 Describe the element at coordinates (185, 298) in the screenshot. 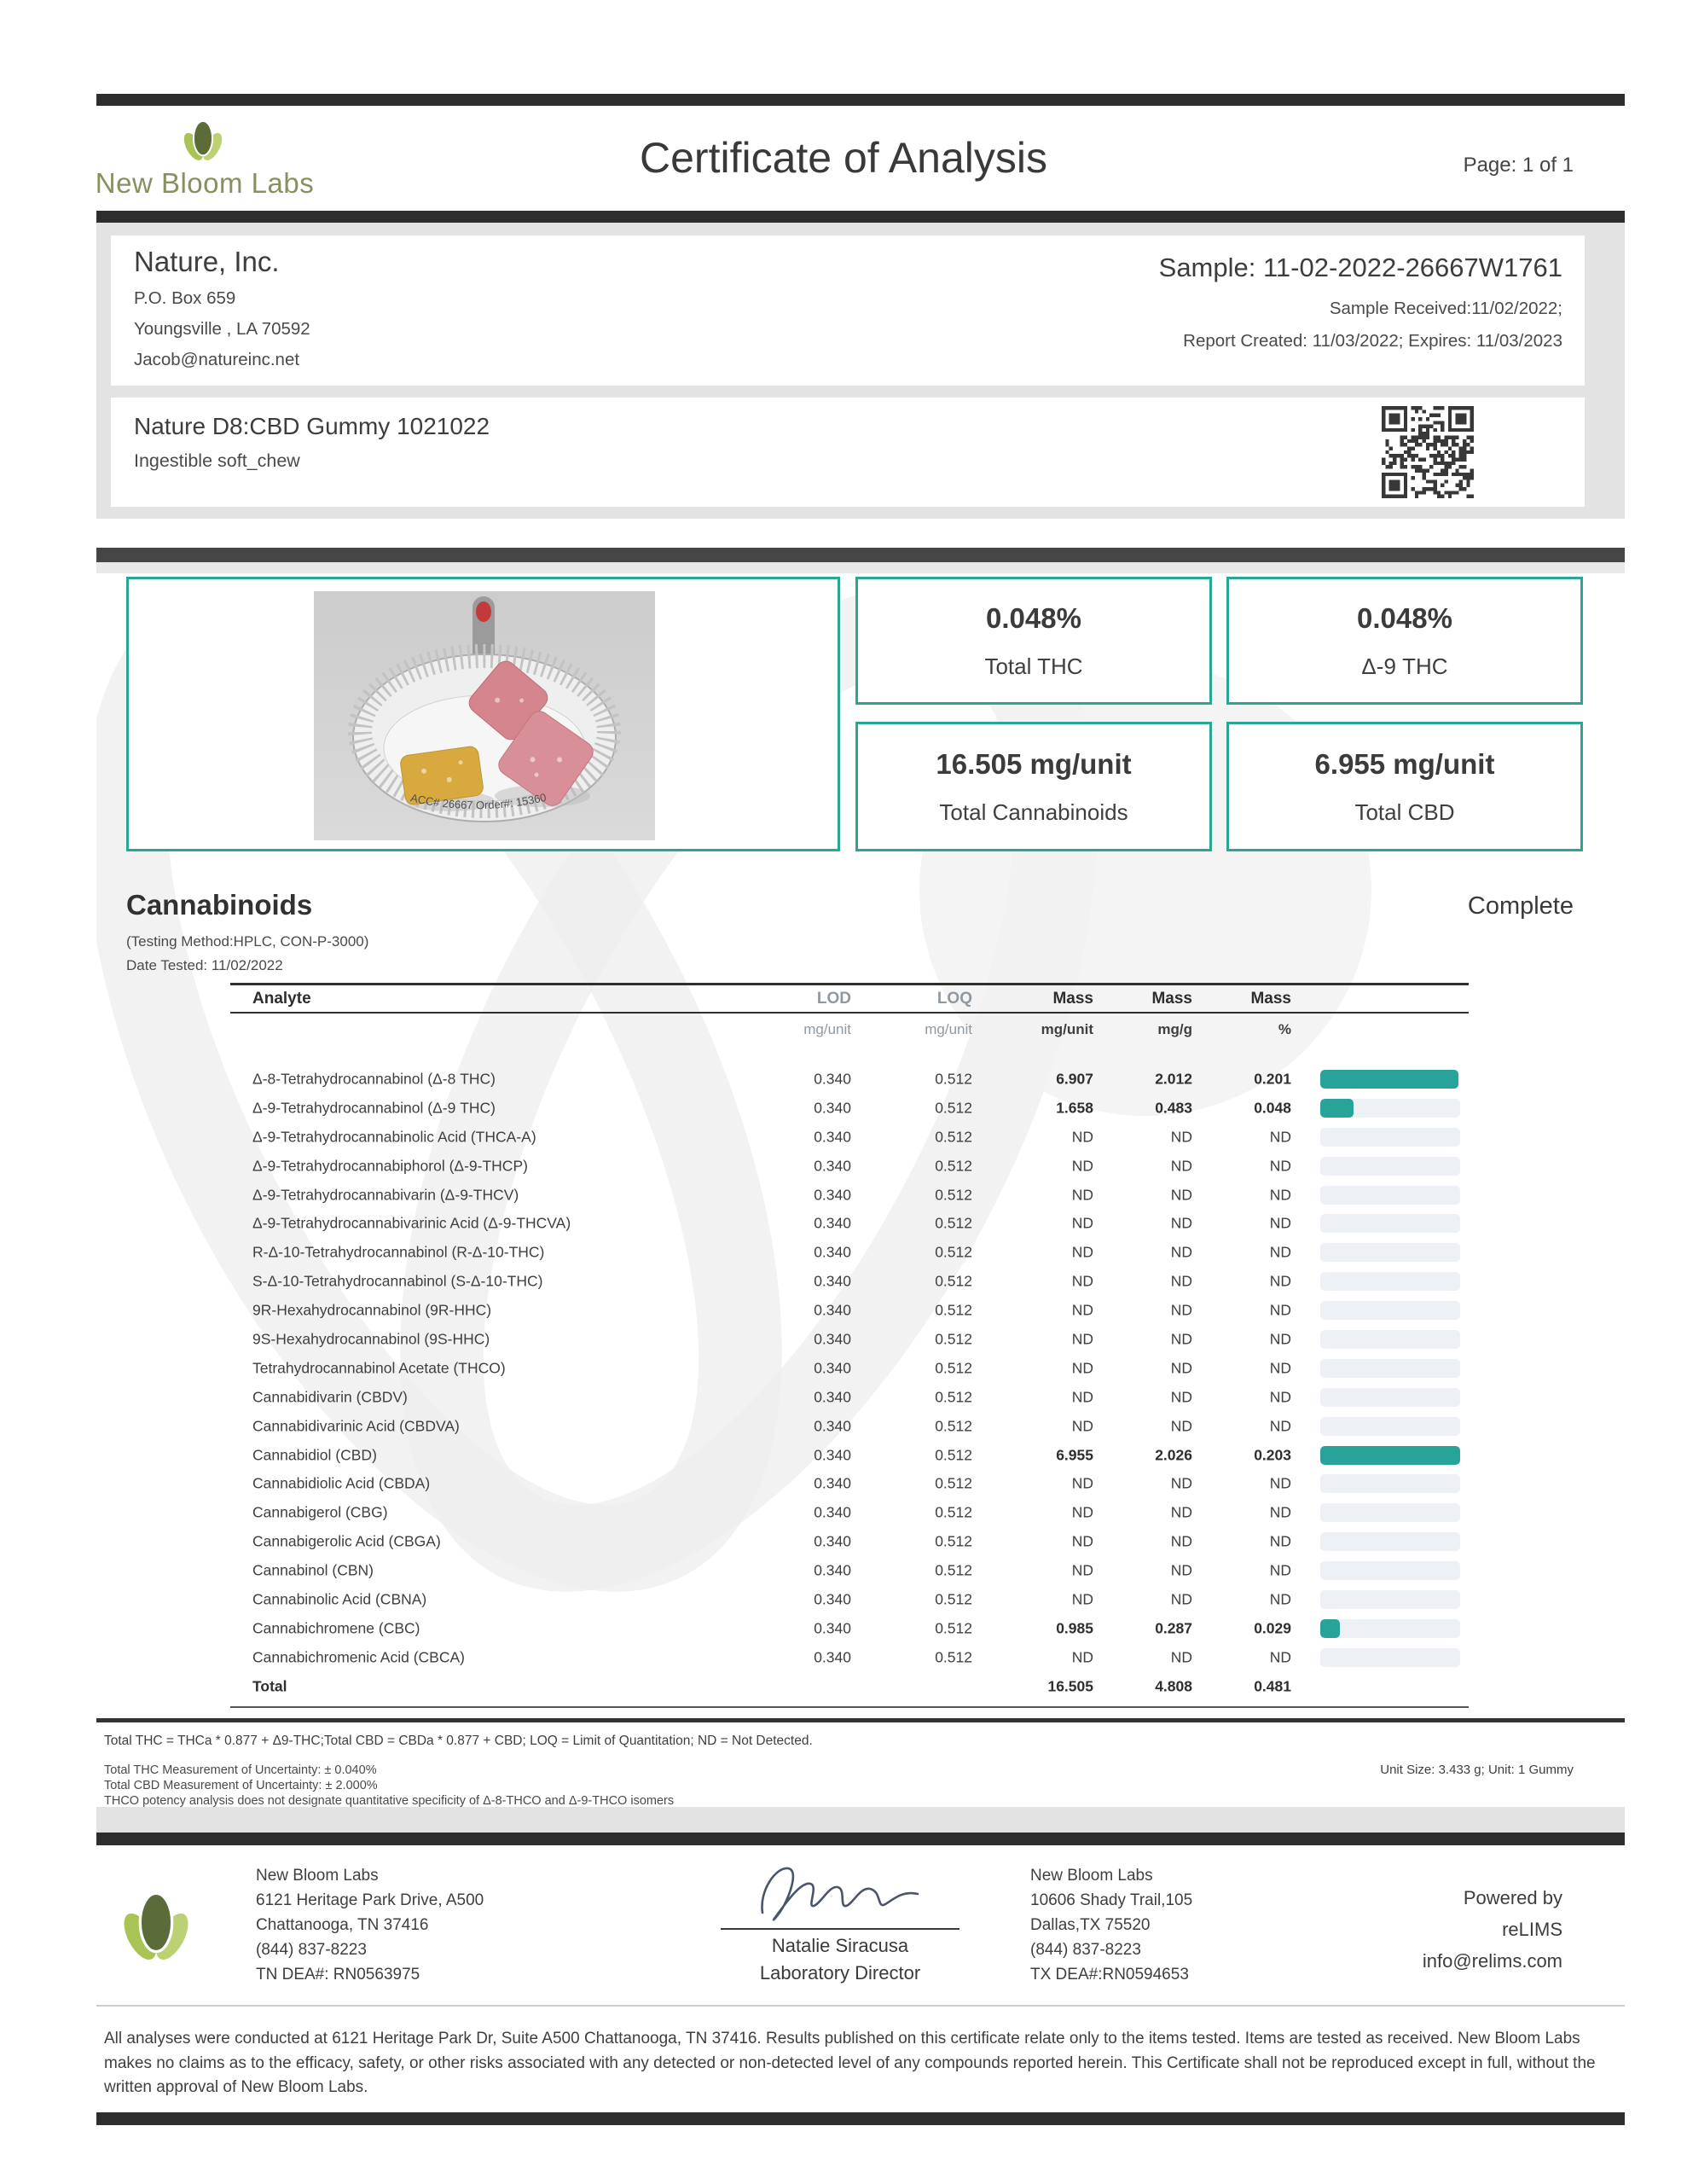

I see `client-address-line1: P.O. Box 659` at that location.